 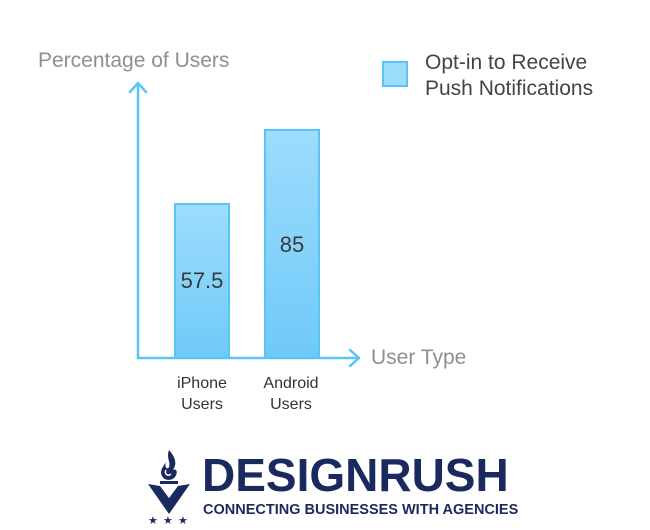 What do you see at coordinates (202, 383) in the screenshot?
I see `category-label-line: iPhone` at bounding box center [202, 383].